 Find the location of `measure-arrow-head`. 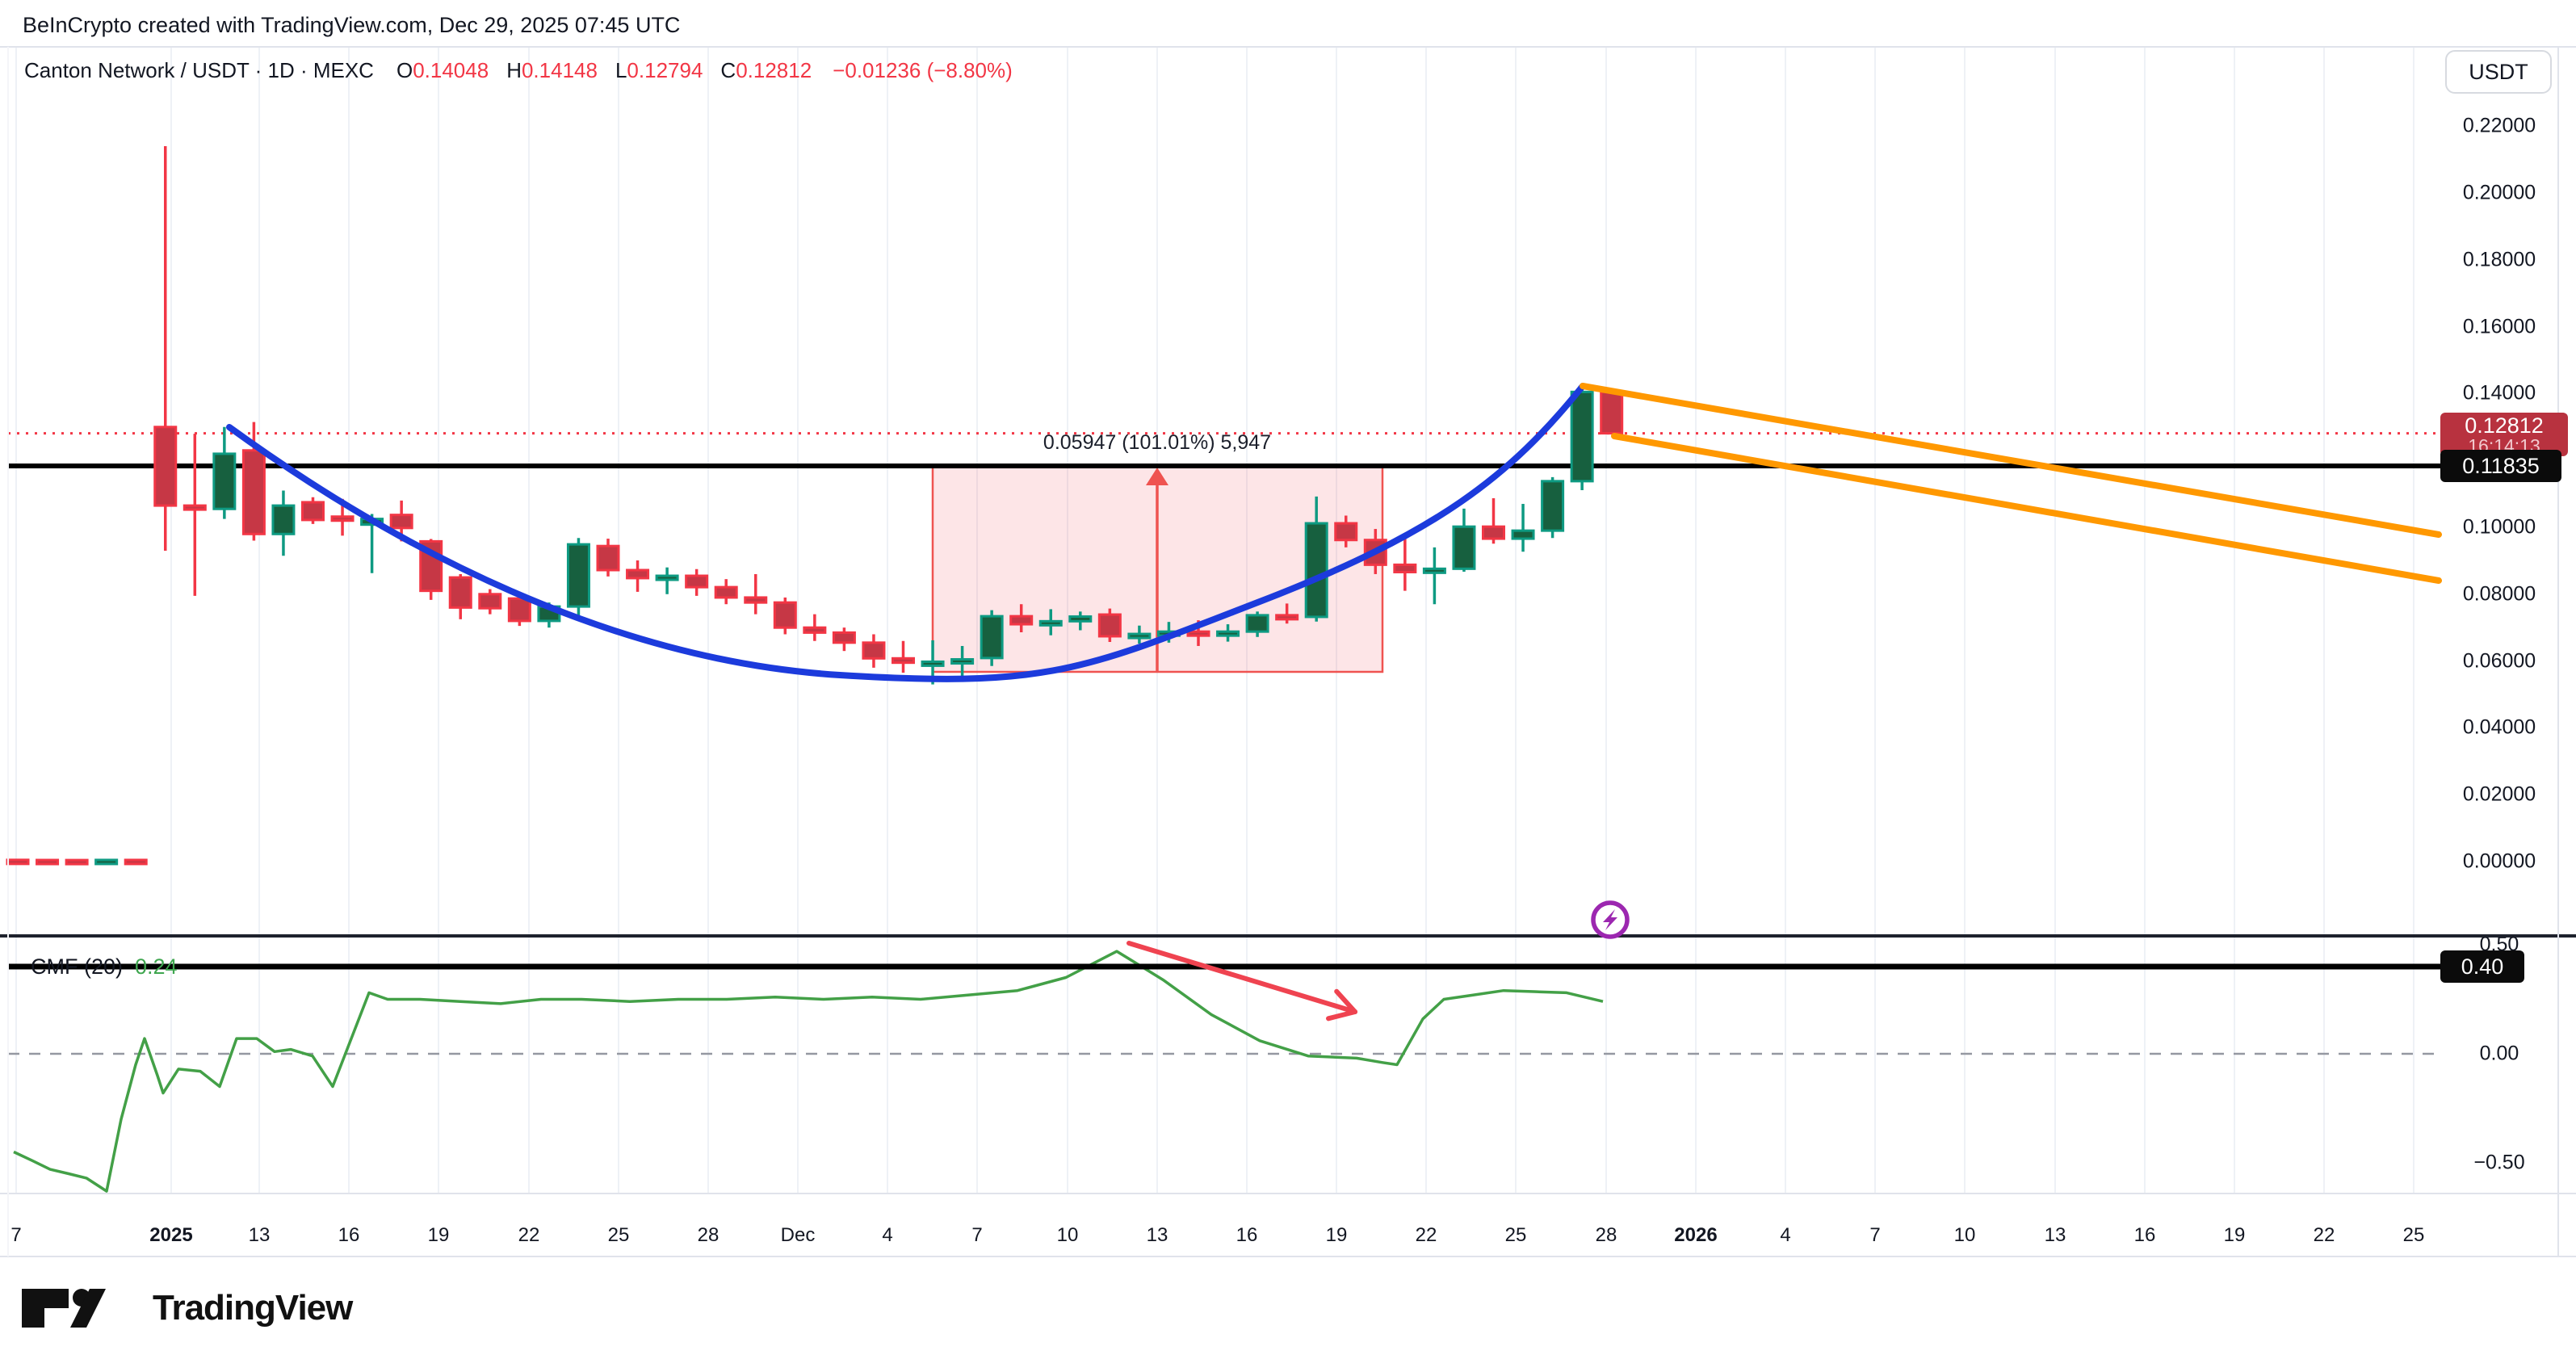

measure-arrow-head is located at coordinates (1157, 476).